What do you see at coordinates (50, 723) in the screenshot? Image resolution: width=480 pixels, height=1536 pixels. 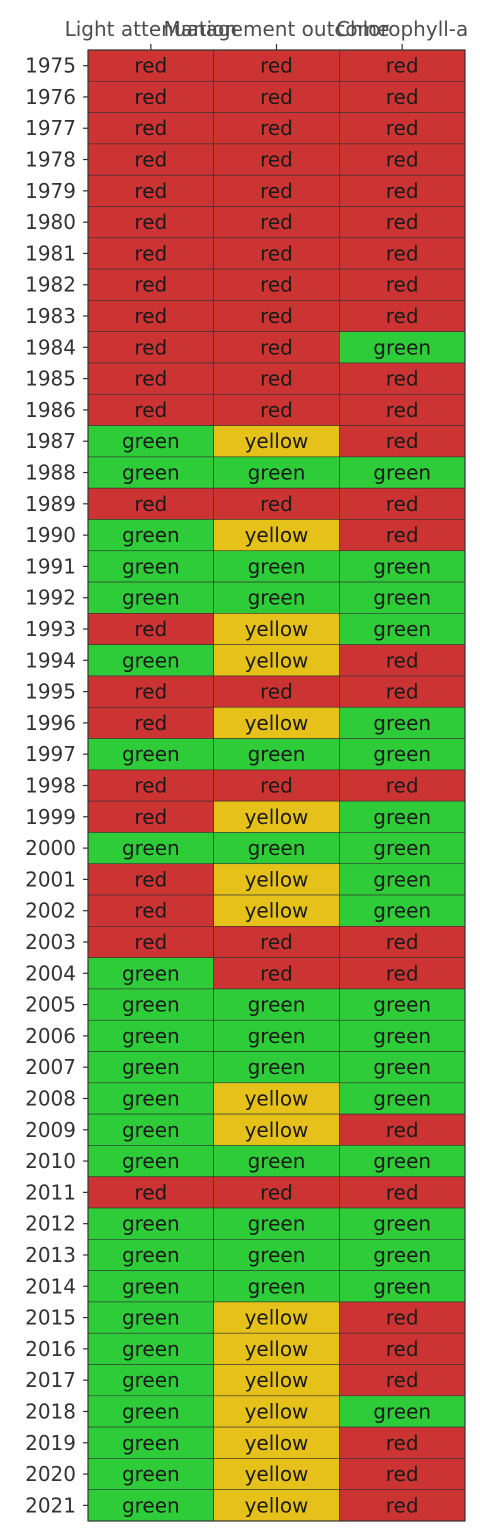 I see `row-label: 1996` at bounding box center [50, 723].